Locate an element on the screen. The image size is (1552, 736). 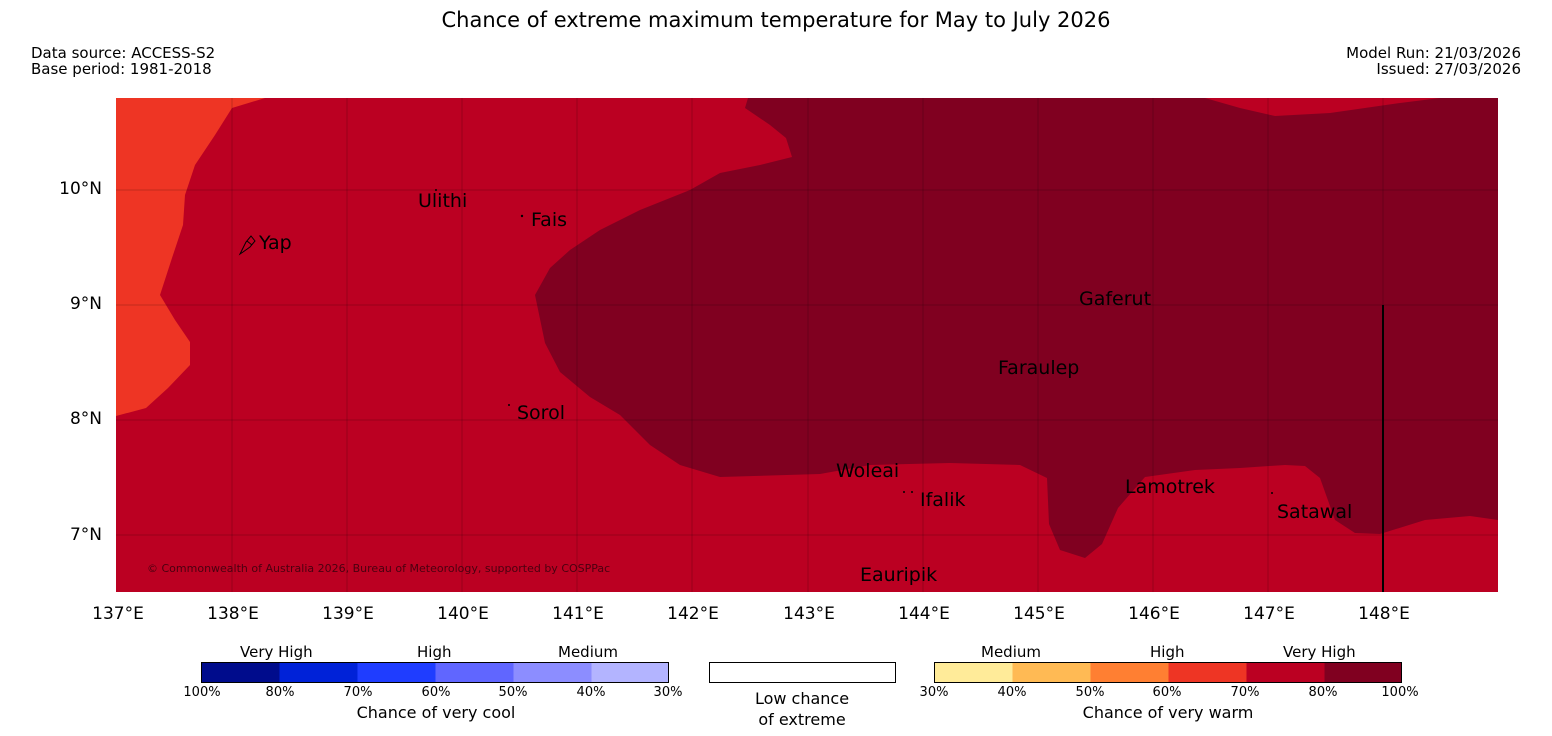
cool-tick-70: 70% is located at coordinates (358, 692).